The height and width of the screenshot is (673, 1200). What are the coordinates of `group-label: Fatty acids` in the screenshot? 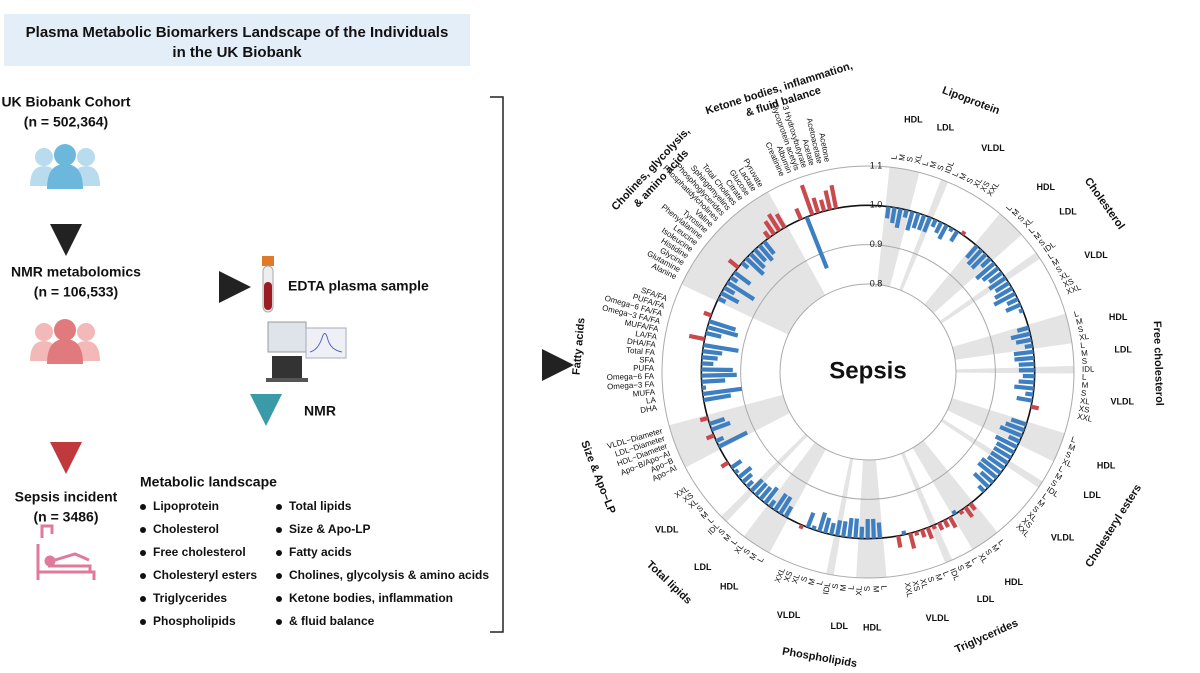 It's located at (579, 346).